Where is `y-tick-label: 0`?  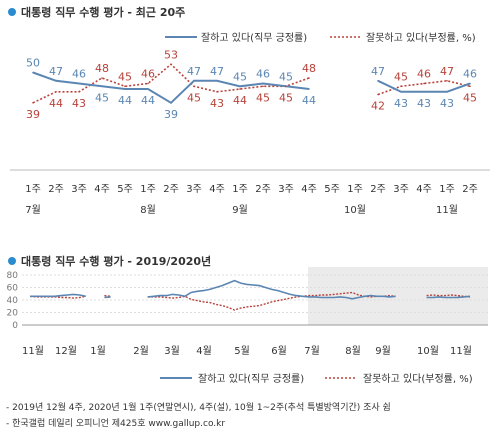 y-tick-label: 0 is located at coordinates (15, 326).